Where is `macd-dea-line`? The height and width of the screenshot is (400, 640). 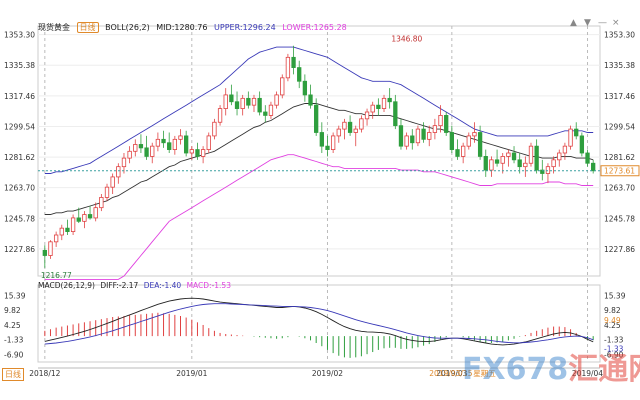
macd-dea-line is located at coordinates (319, 324).